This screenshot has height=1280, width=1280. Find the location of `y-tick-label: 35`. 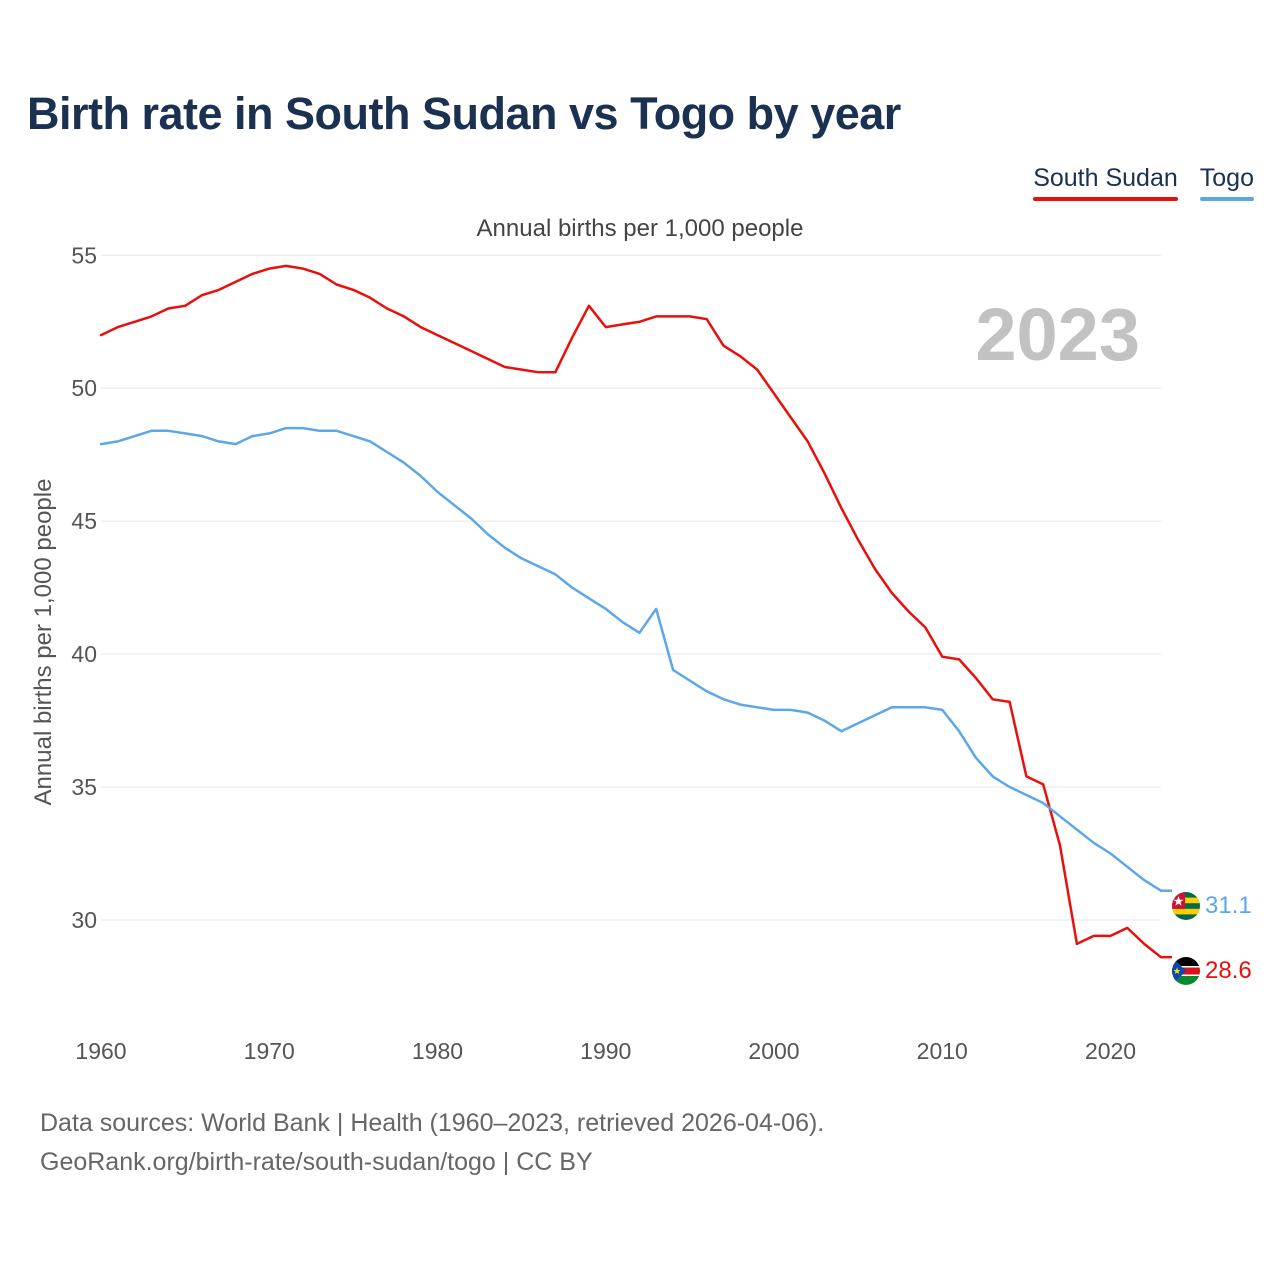

y-tick-label: 35 is located at coordinates (84, 787).